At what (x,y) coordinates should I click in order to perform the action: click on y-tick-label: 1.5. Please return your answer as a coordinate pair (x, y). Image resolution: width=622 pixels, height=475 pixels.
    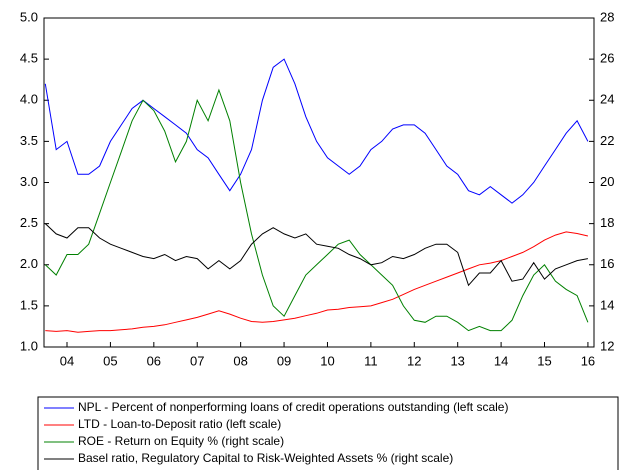
    Looking at the image, I should click on (29, 304).